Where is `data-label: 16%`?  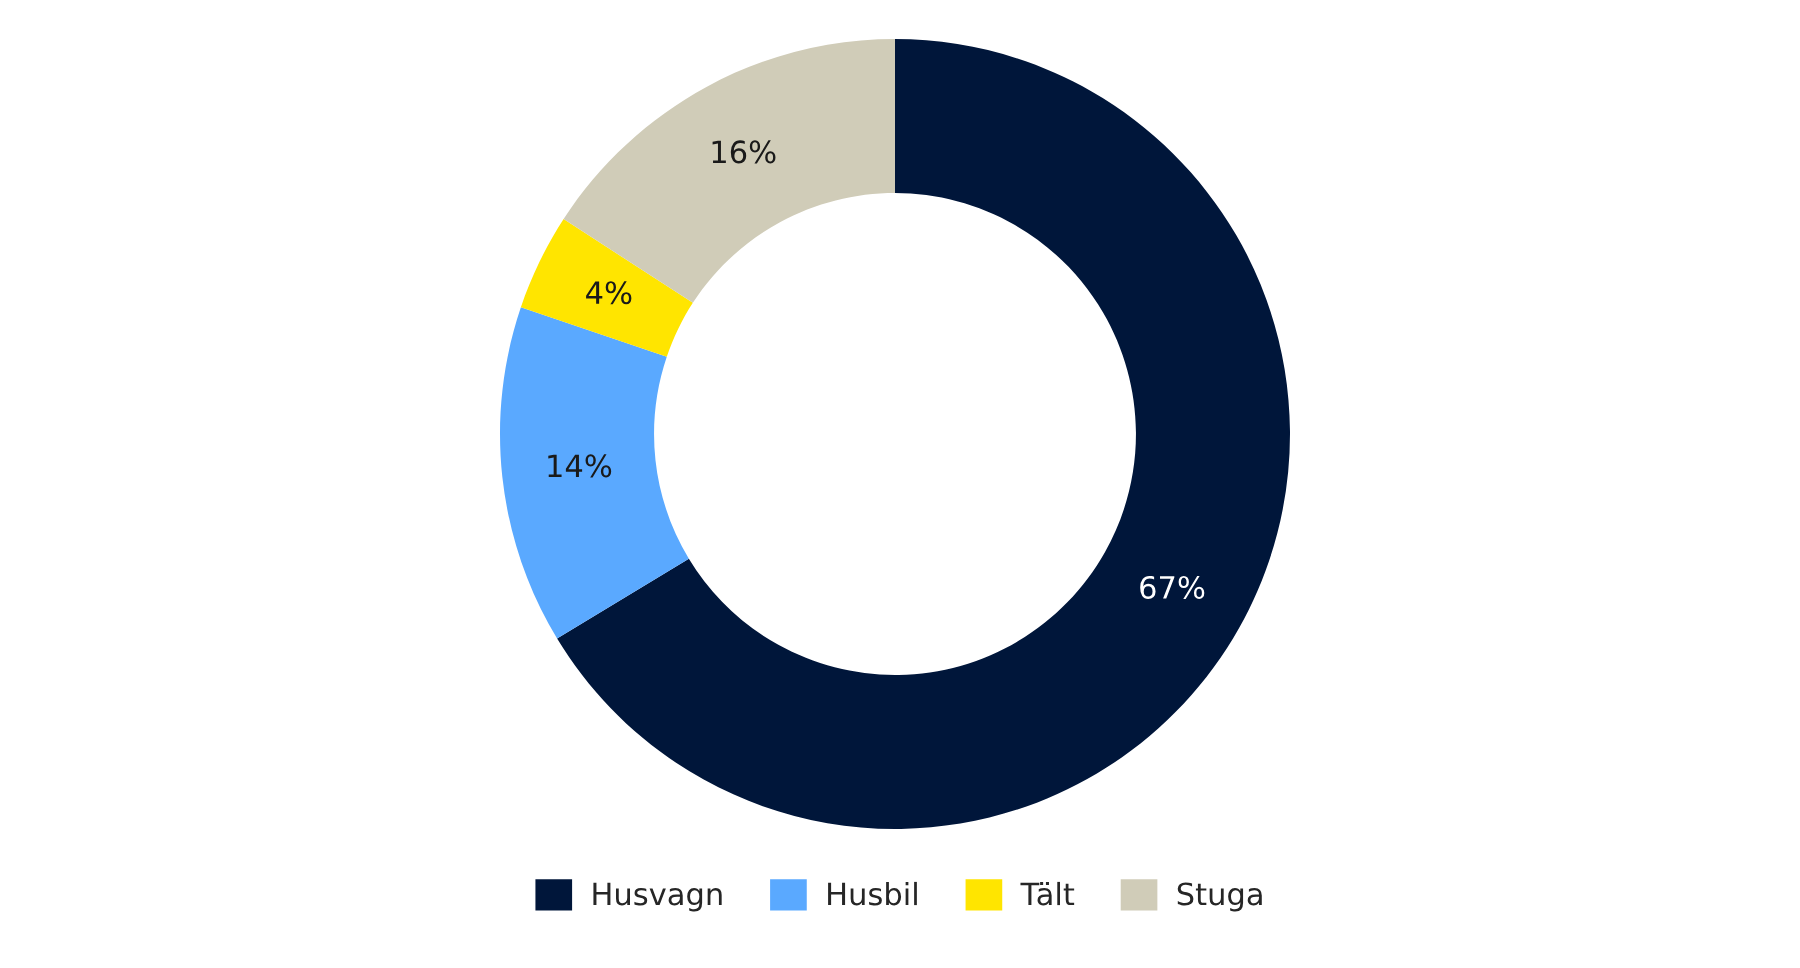
data-label: 16% is located at coordinates (744, 152).